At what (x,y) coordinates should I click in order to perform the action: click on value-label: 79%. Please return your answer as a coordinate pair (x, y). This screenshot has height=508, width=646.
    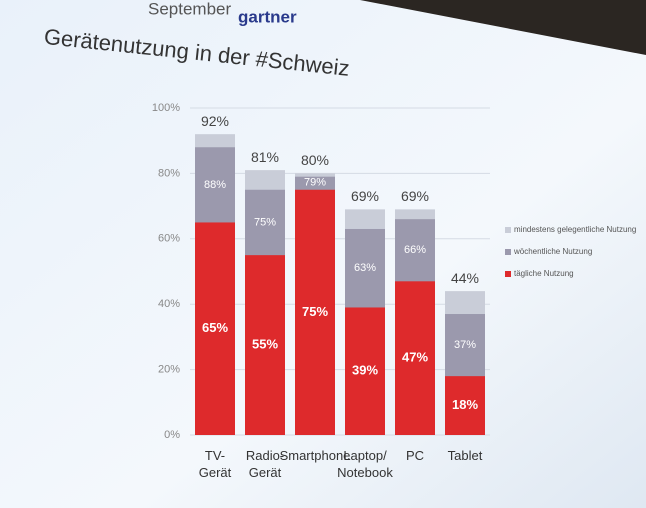
    Looking at the image, I should click on (315, 183).